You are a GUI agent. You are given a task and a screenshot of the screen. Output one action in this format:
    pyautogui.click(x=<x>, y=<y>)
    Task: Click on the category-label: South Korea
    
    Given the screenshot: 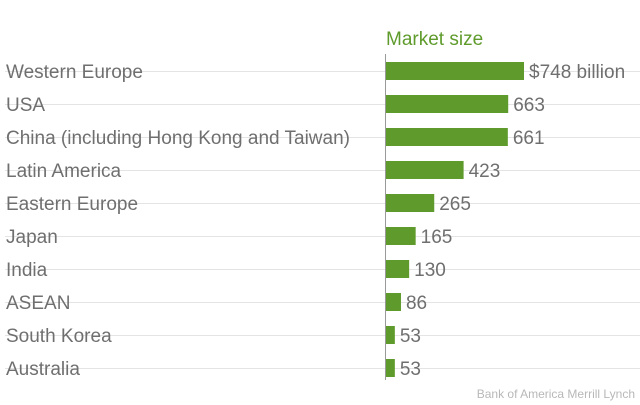 What is the action you would take?
    pyautogui.click(x=59, y=336)
    